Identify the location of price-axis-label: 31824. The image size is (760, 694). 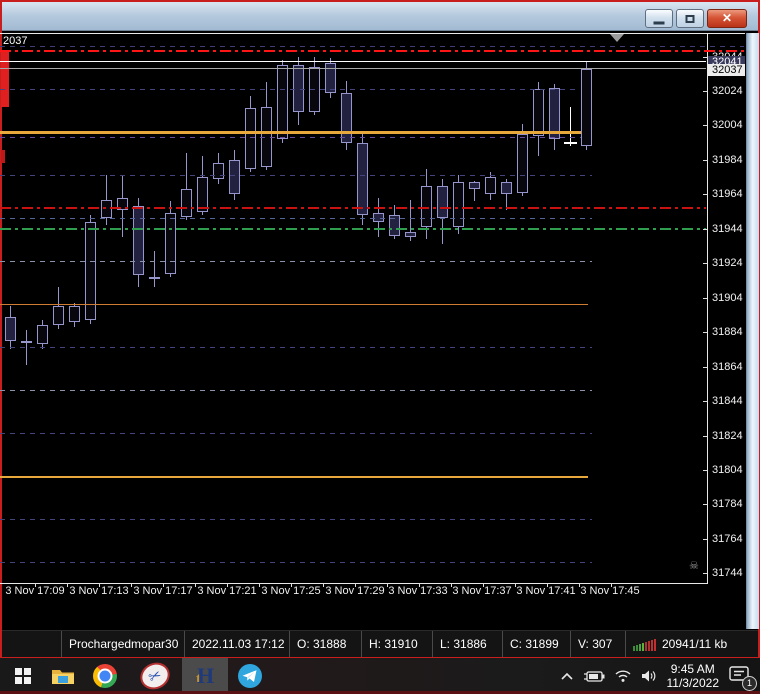
(727, 436).